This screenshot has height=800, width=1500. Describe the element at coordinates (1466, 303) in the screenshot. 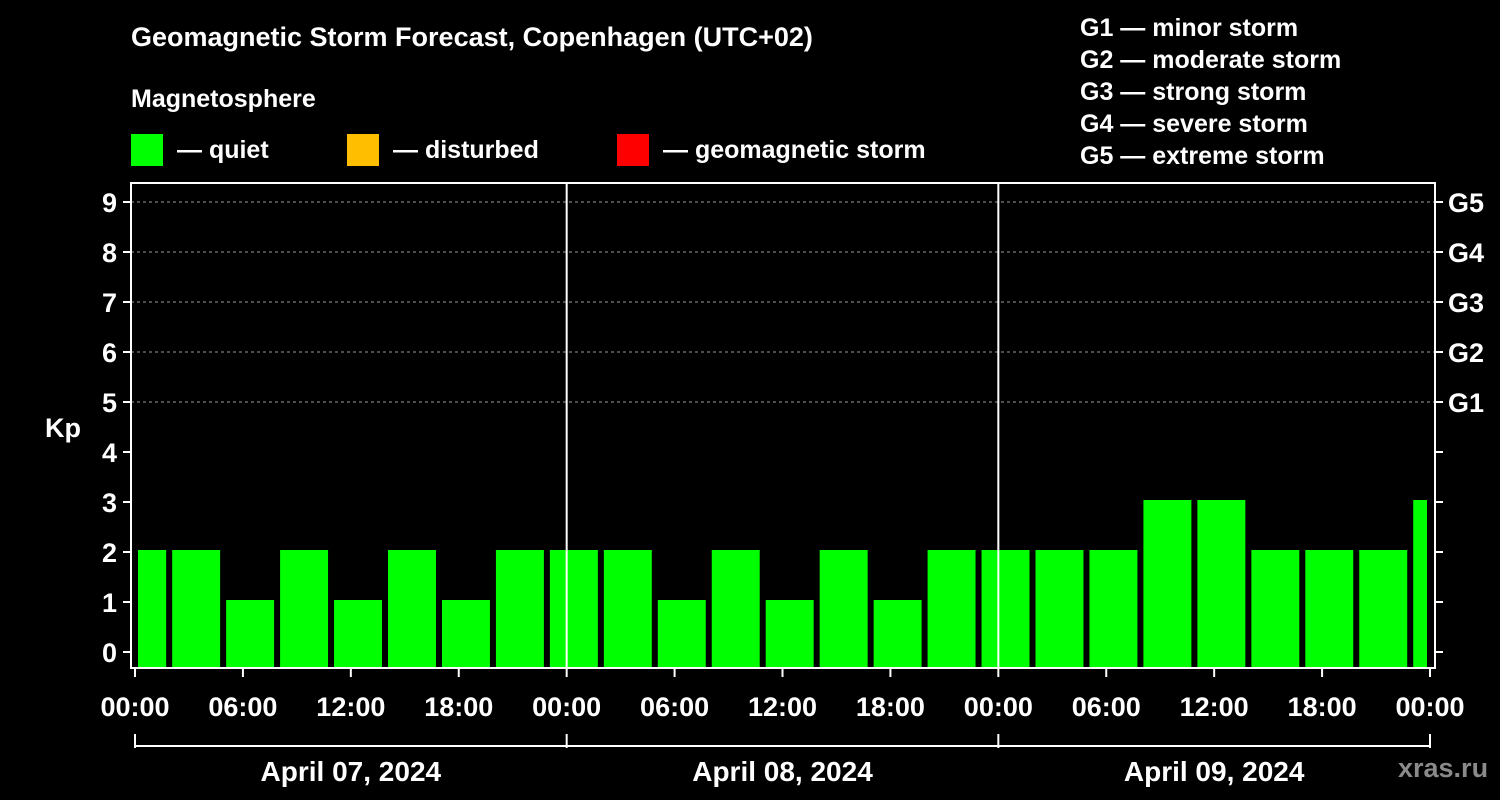

I see `g-level-label: G3` at that location.